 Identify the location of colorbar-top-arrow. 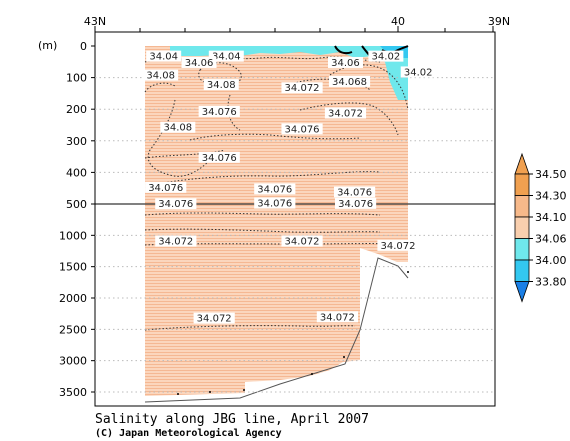
(522, 163).